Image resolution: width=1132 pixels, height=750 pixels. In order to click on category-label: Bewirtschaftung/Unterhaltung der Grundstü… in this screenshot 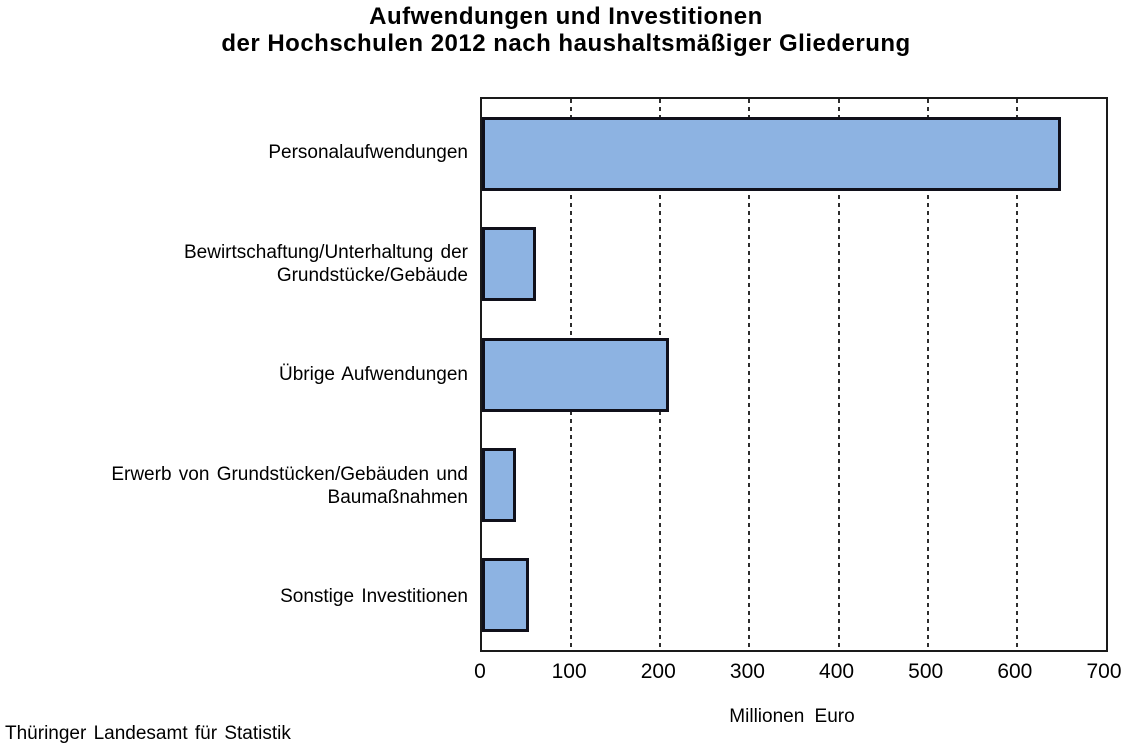, I will do `click(234, 263)`.